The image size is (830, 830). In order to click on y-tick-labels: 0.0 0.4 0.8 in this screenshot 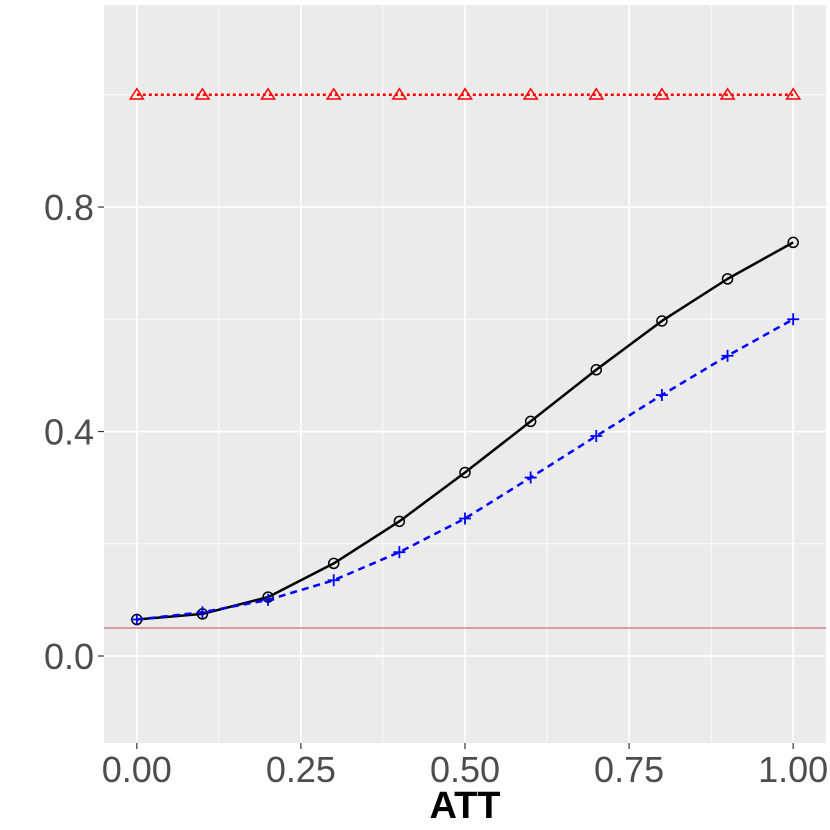, I will do `click(69, 432)`.